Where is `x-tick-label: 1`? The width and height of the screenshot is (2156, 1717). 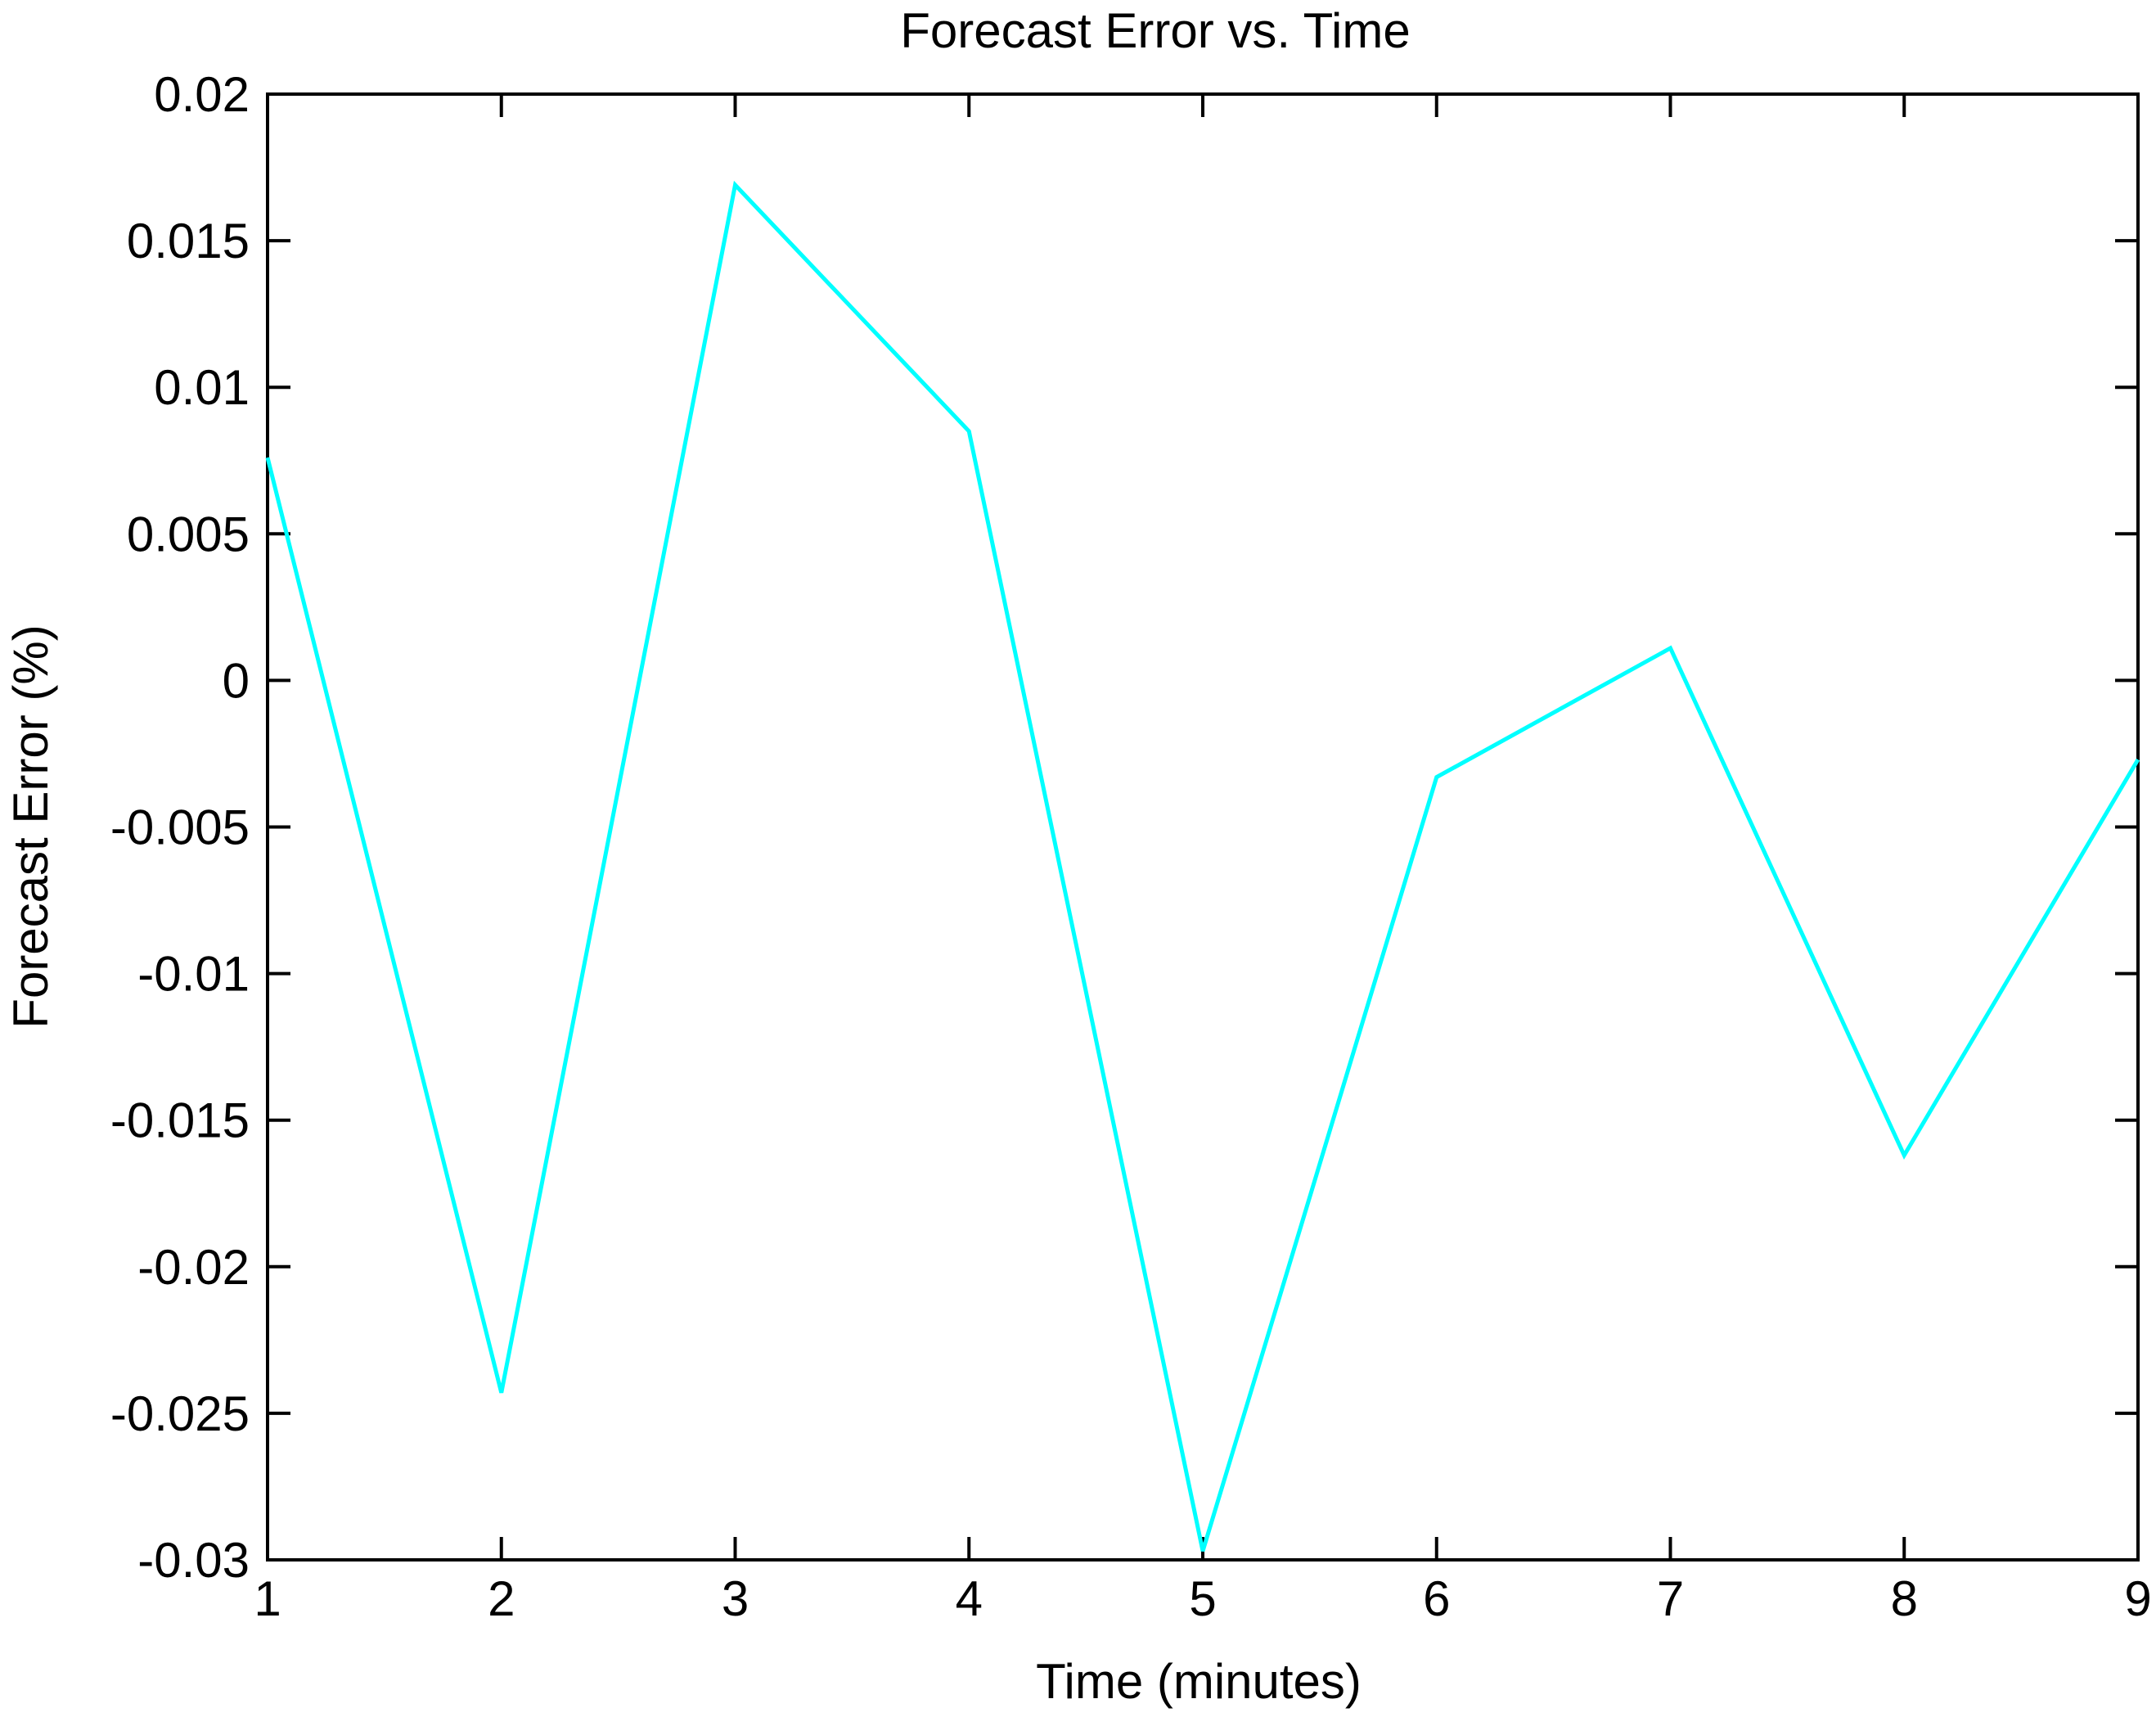 x-tick-label: 1 is located at coordinates (267, 1598).